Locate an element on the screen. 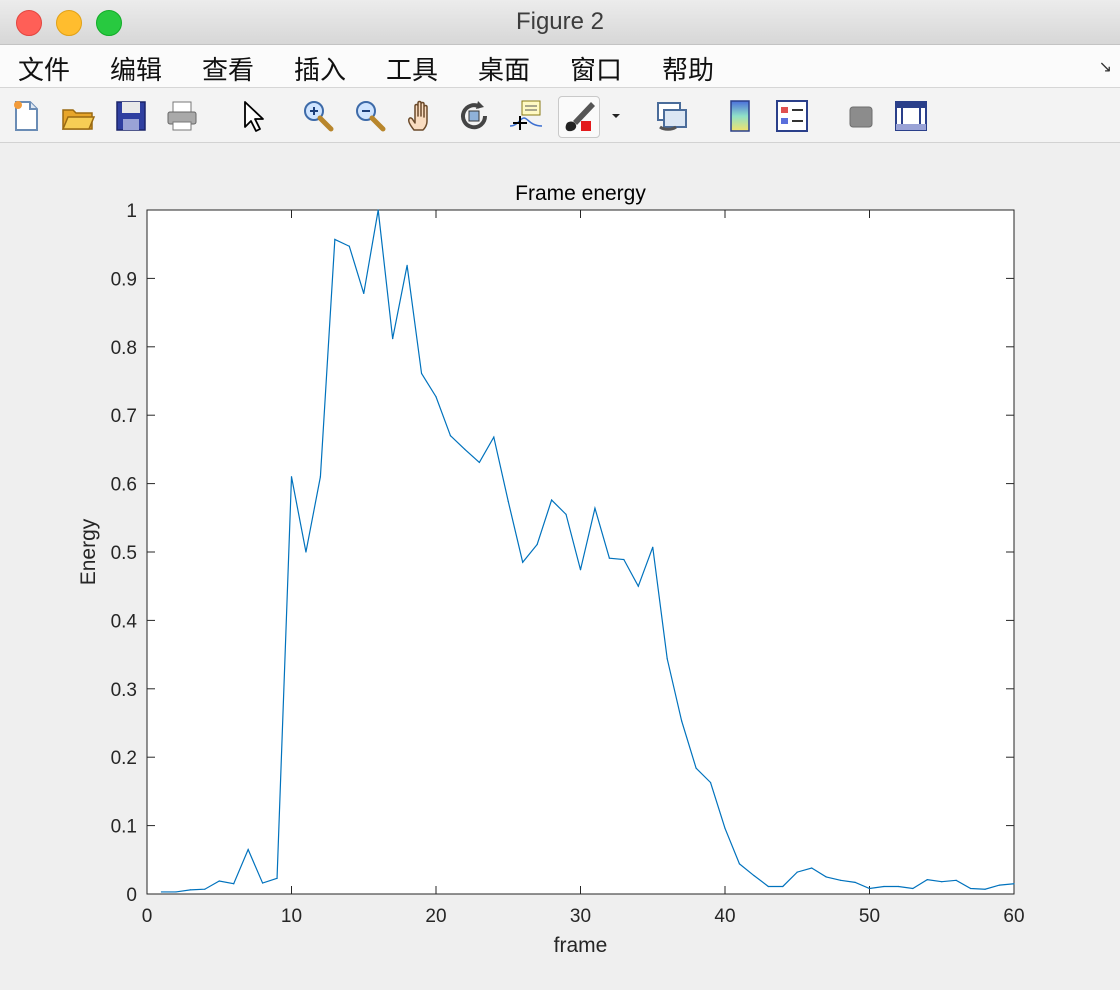 The image size is (1120, 990). x-tick-label: 20 is located at coordinates (435, 916).